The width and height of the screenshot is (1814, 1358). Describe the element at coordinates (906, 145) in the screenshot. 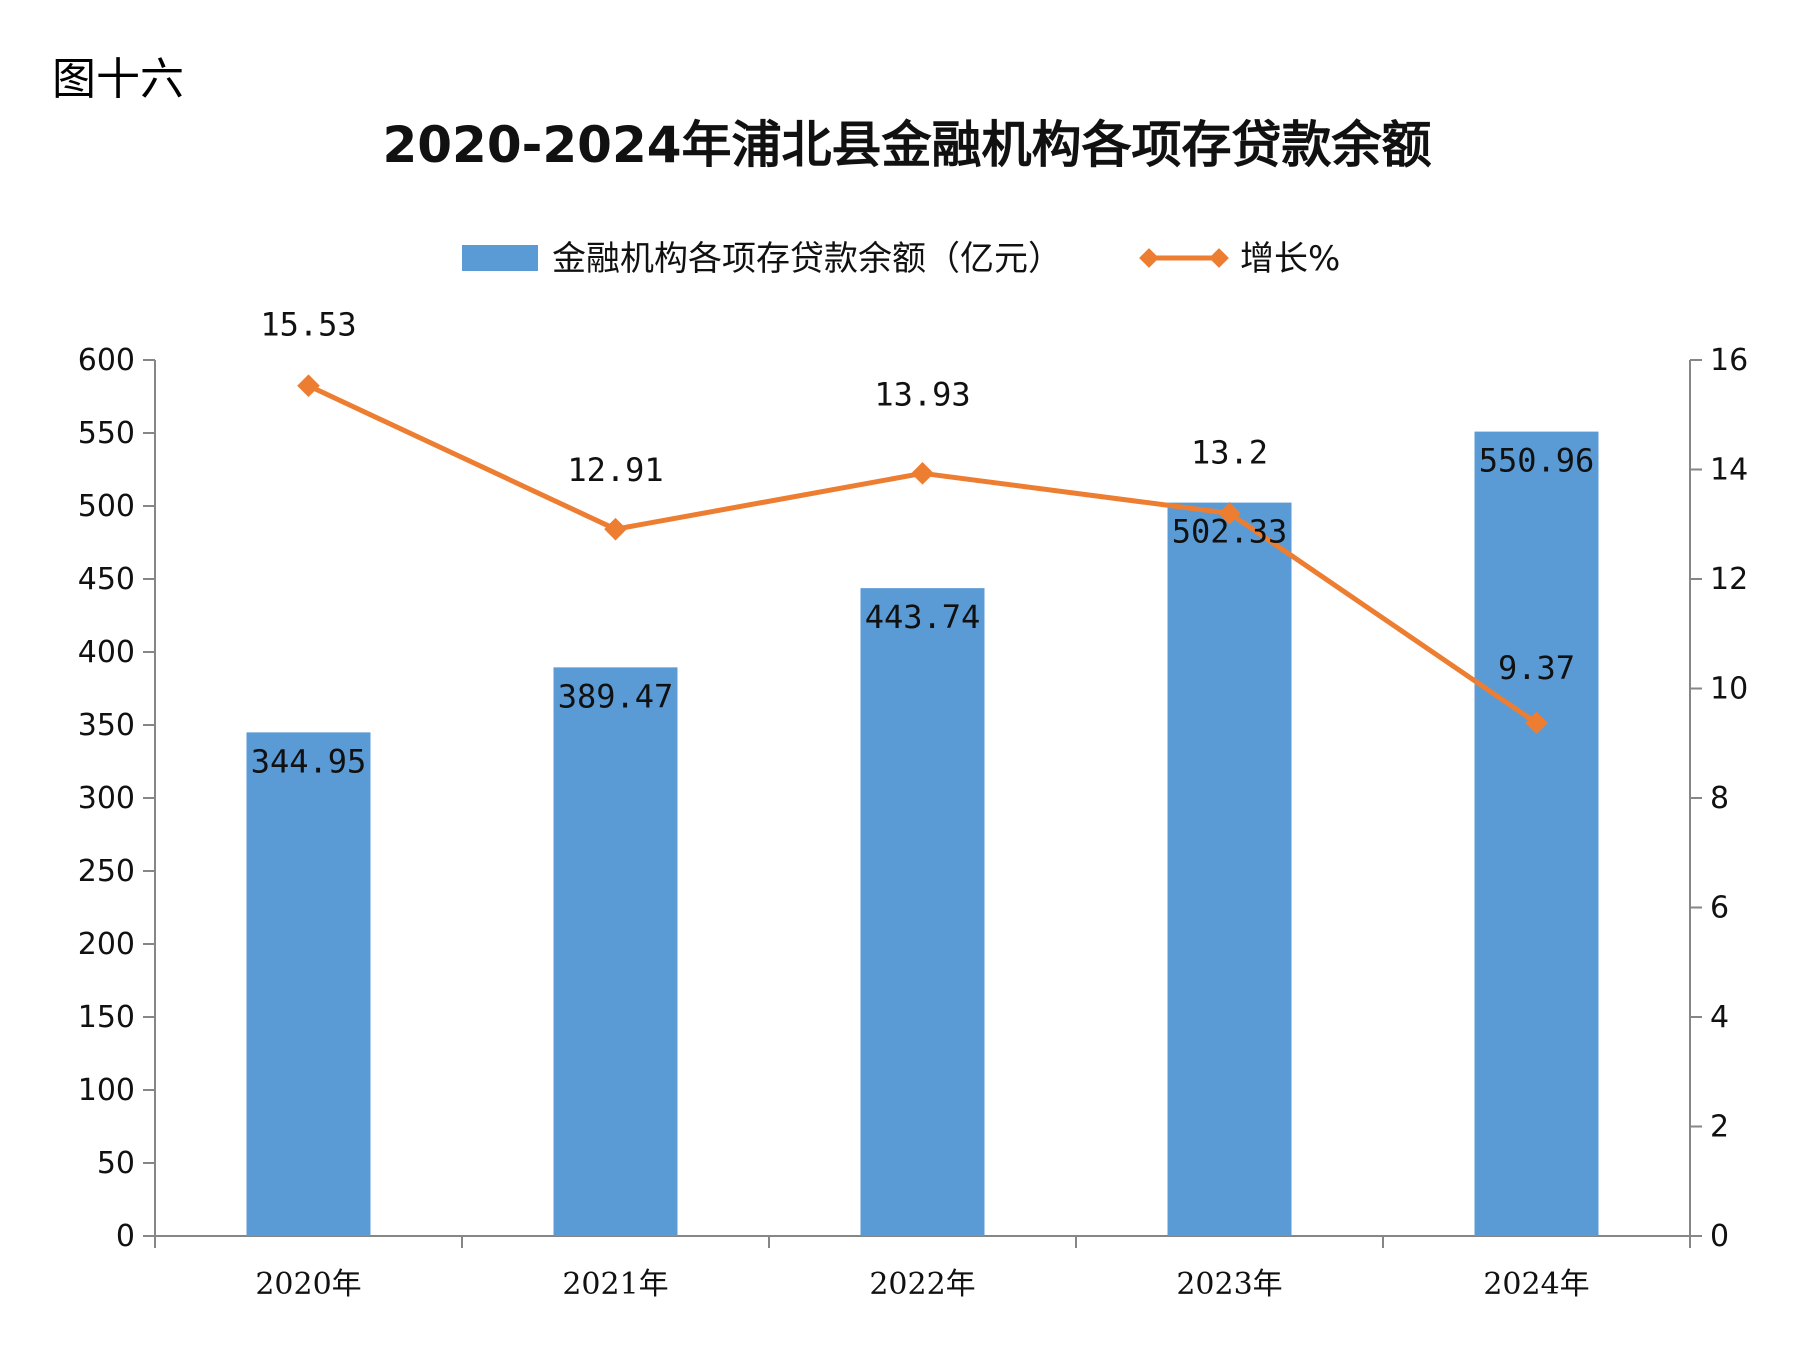

I see `chart-title: 2020-2024年浦北县金融机构各项存贷款余额` at that location.